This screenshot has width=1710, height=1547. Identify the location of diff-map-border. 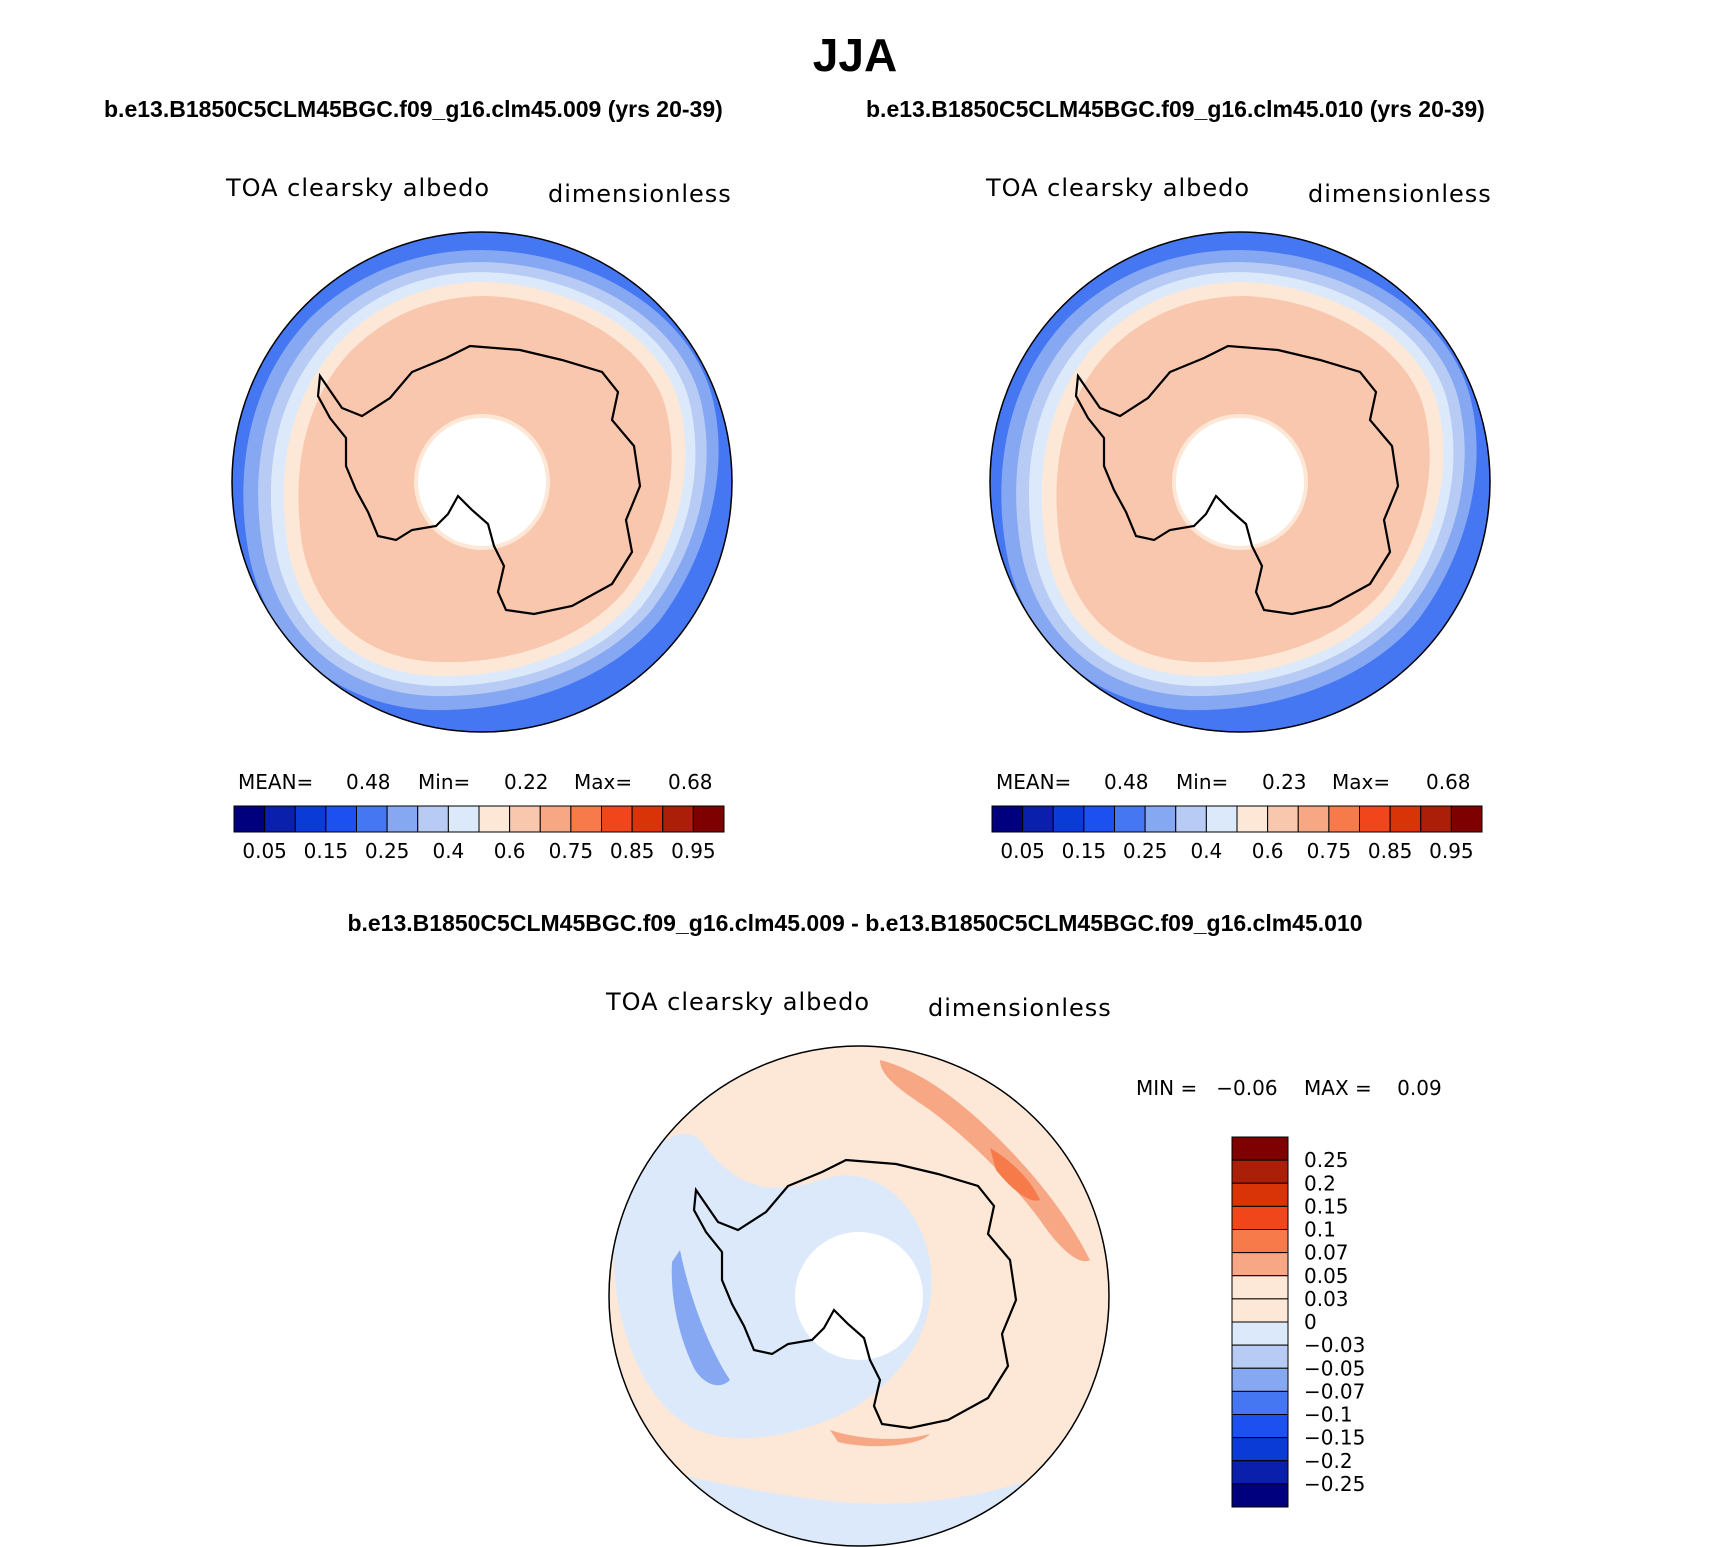
(859, 1296).